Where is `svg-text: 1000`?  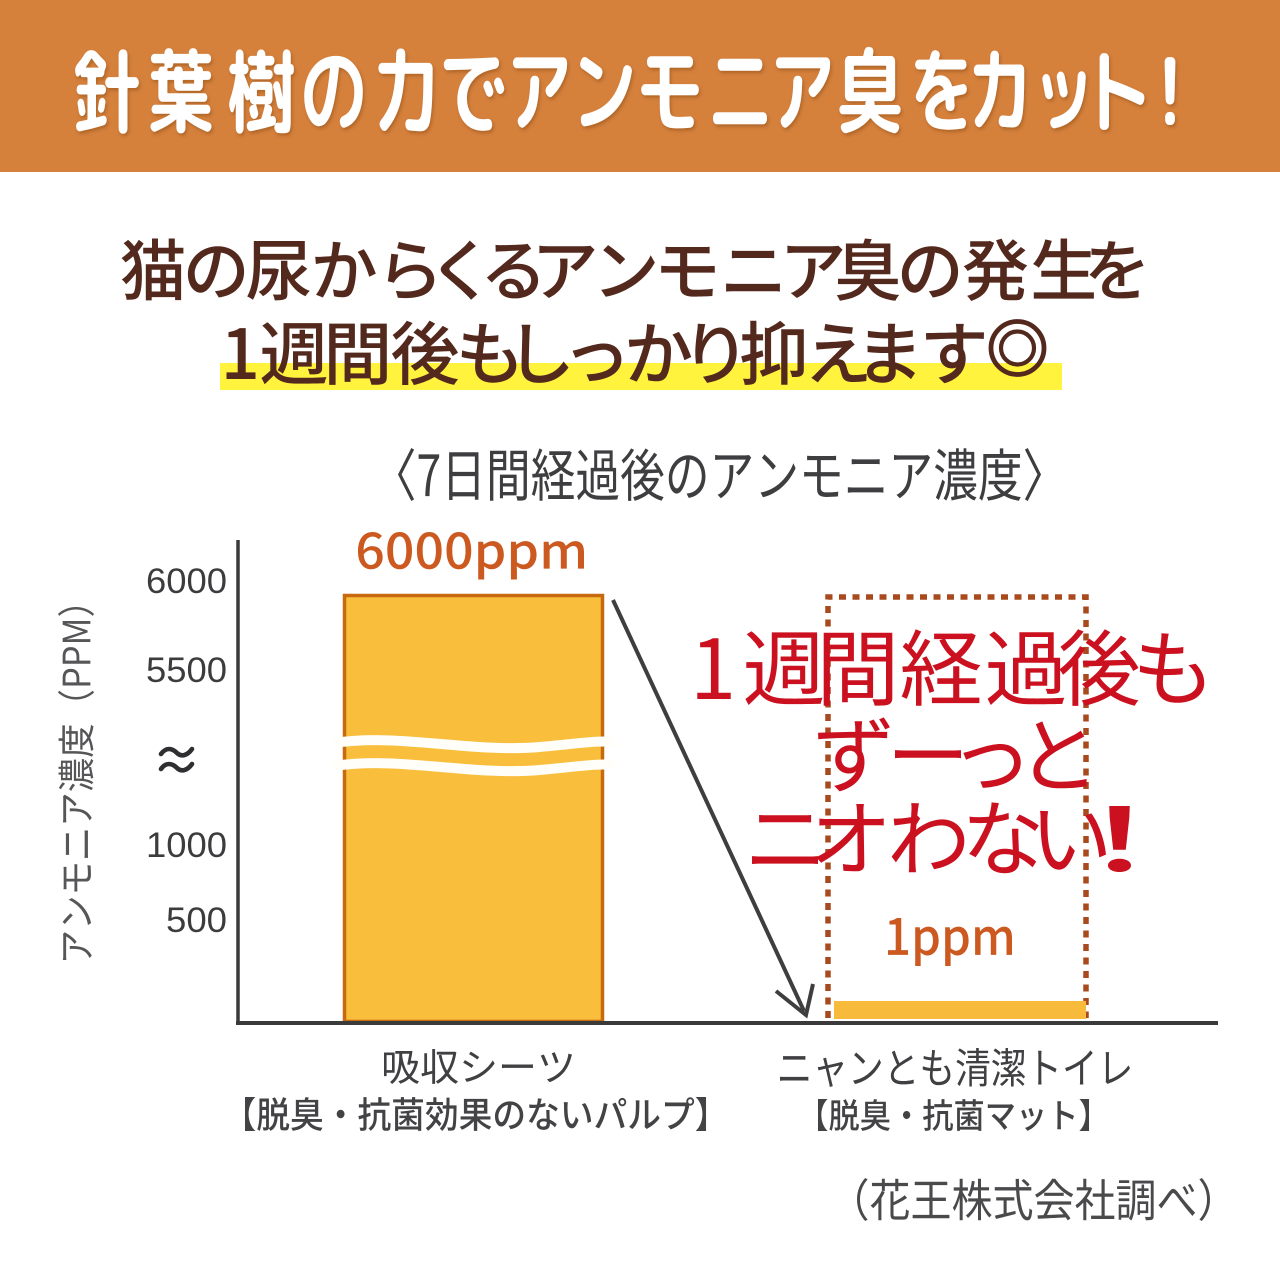
svg-text: 1000 is located at coordinates (186, 845).